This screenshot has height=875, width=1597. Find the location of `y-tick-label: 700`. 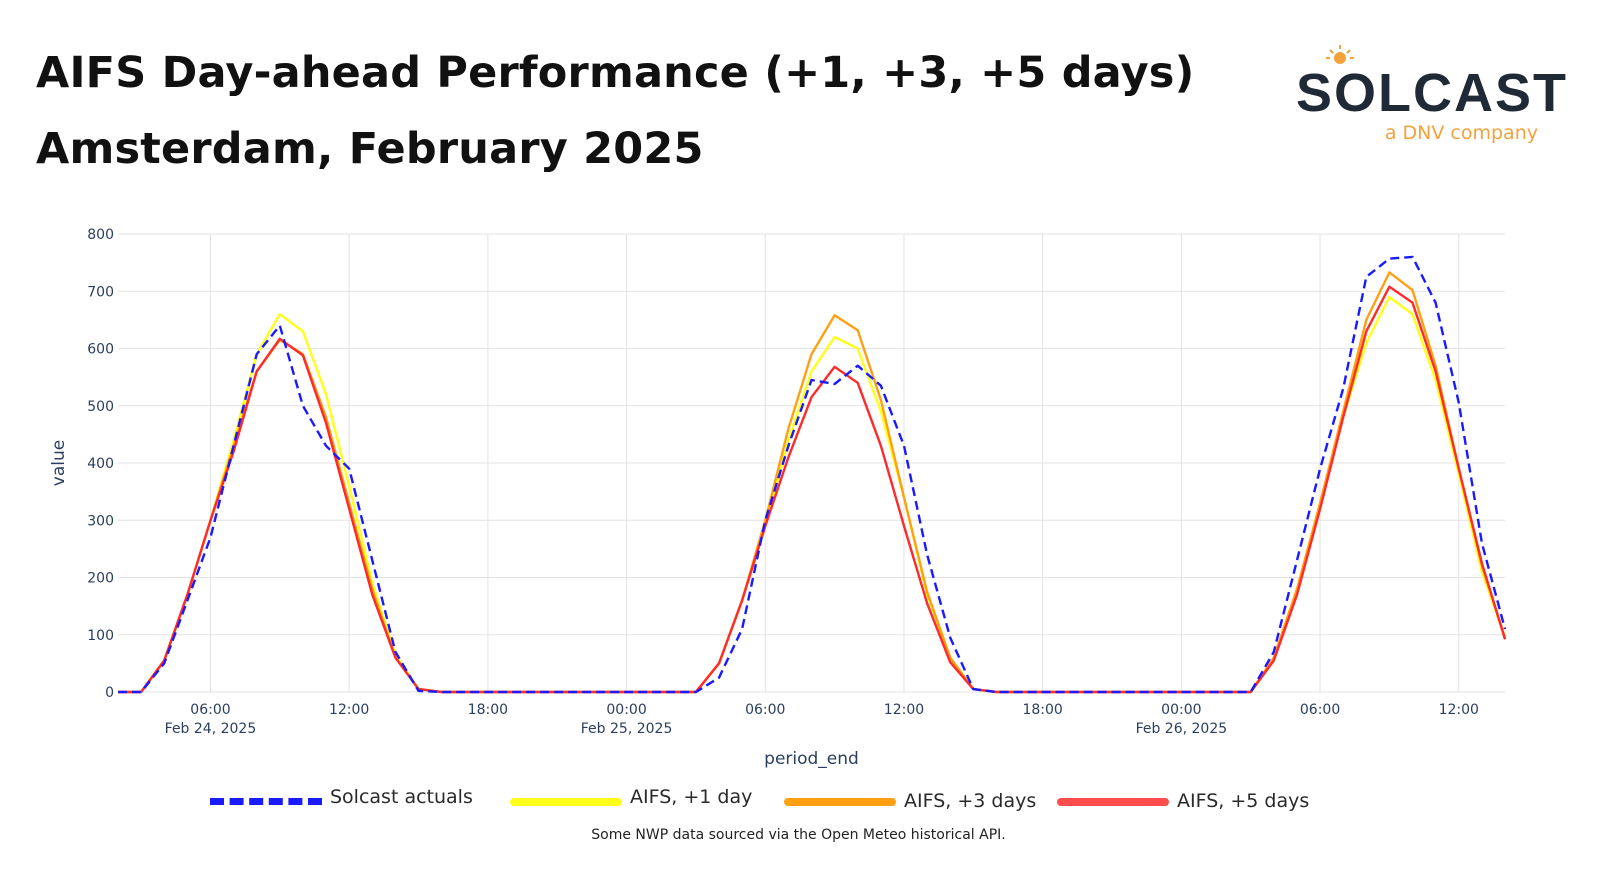

y-tick-label: 700 is located at coordinates (100, 292).